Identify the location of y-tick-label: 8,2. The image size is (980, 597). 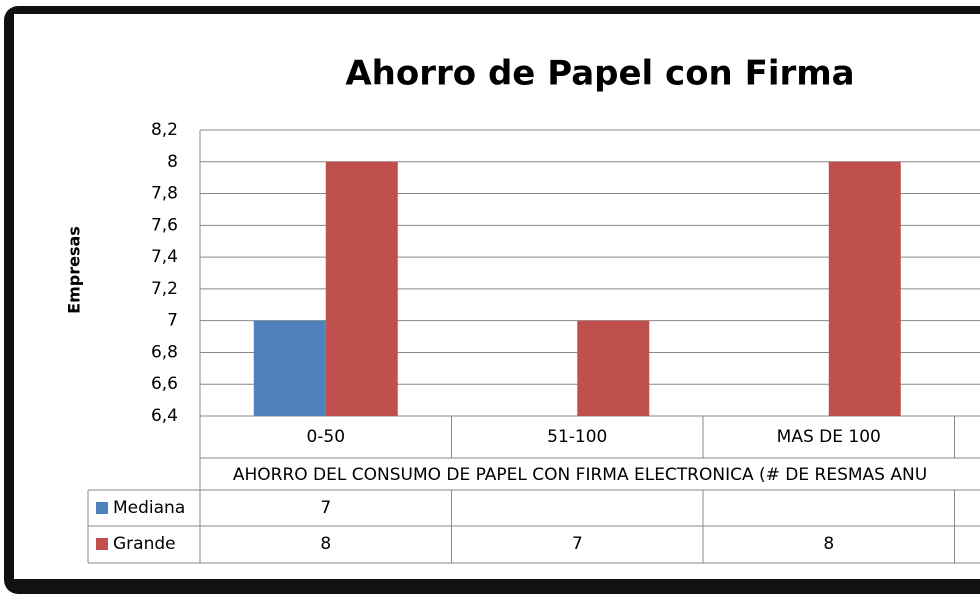
(164, 130).